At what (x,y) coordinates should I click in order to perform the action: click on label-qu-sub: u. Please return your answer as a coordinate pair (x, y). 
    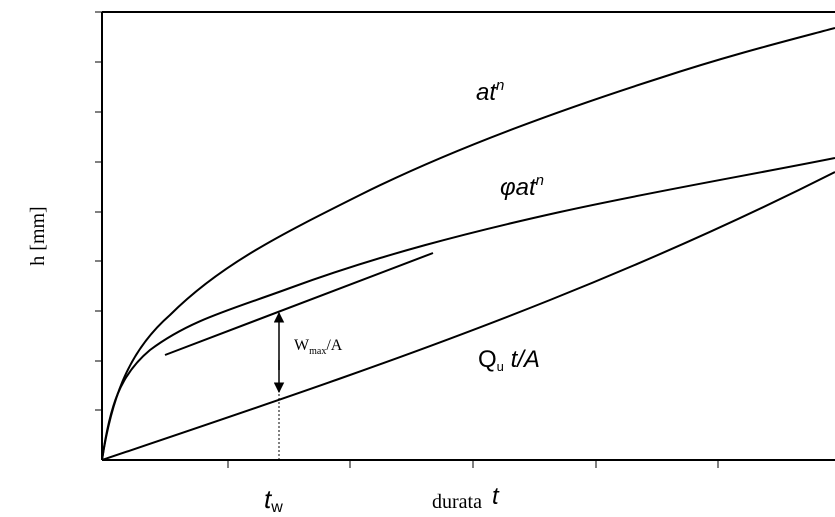
    Looking at the image, I should click on (500, 366).